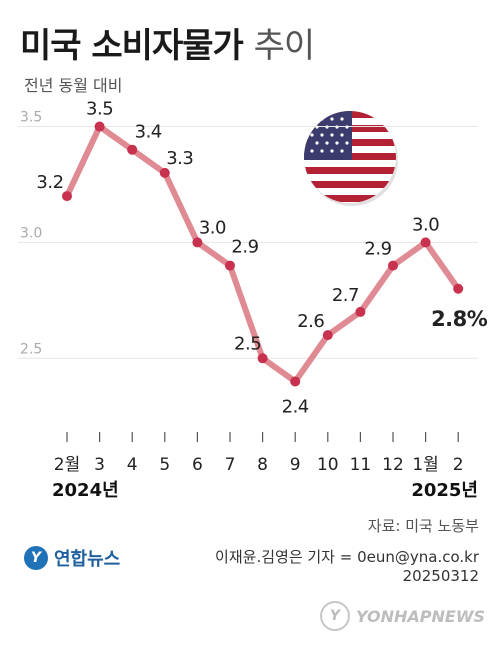  I want to click on y-tick-label: 3.0, so click(31, 233).